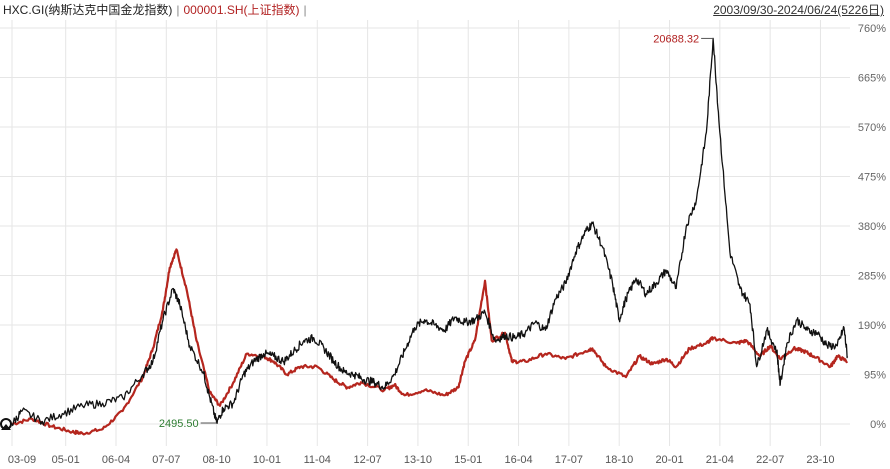 The height and width of the screenshot is (469, 890). What do you see at coordinates (872, 128) in the screenshot?
I see `y-tick-label: 570%` at bounding box center [872, 128].